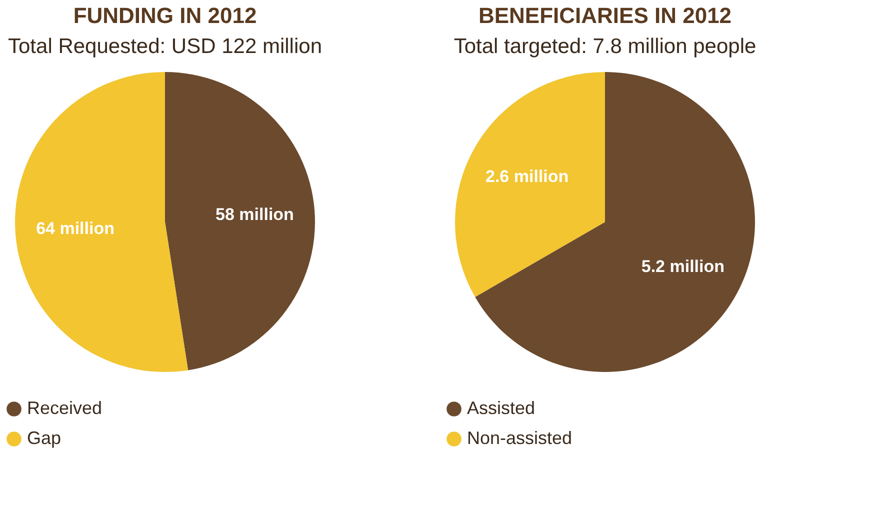  What do you see at coordinates (605, 46) in the screenshot?
I see `chart-subtitle: Total targeted: 7.8 million people` at bounding box center [605, 46].